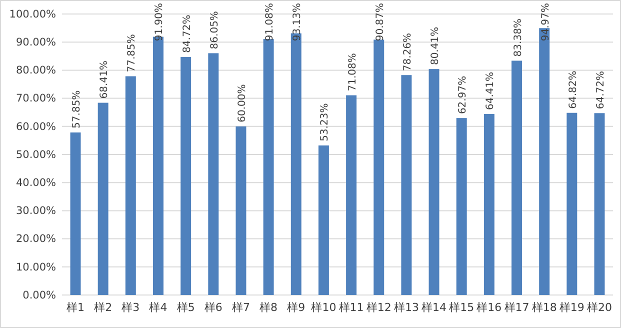 The width and height of the screenshot is (621, 328). I want to click on data-label: 64.41%, so click(490, 91).